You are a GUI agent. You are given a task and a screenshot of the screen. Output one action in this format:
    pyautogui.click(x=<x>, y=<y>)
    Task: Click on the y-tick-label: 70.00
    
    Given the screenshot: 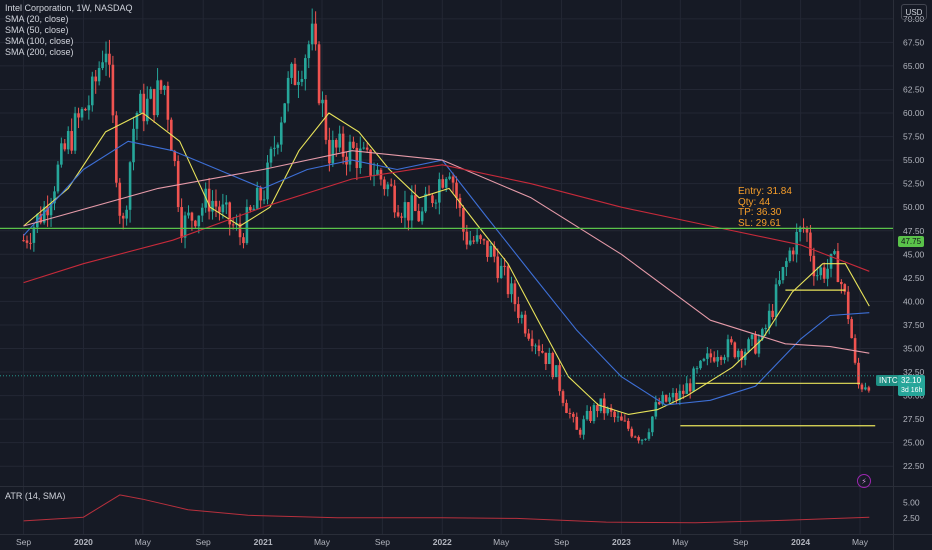 What is the action you would take?
    pyautogui.click(x=914, y=19)
    